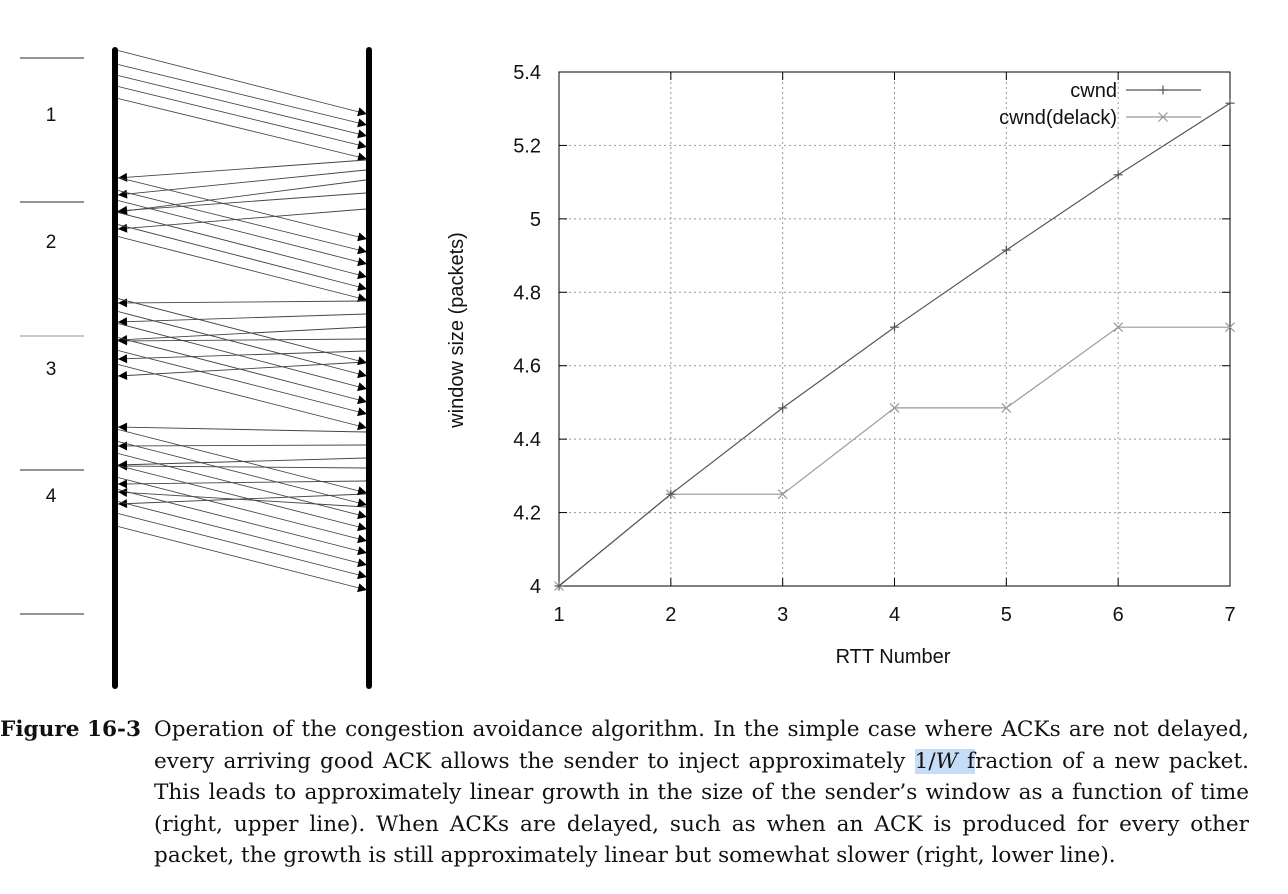  What do you see at coordinates (52, 336) in the screenshot?
I see `rtt-separators` at bounding box center [52, 336].